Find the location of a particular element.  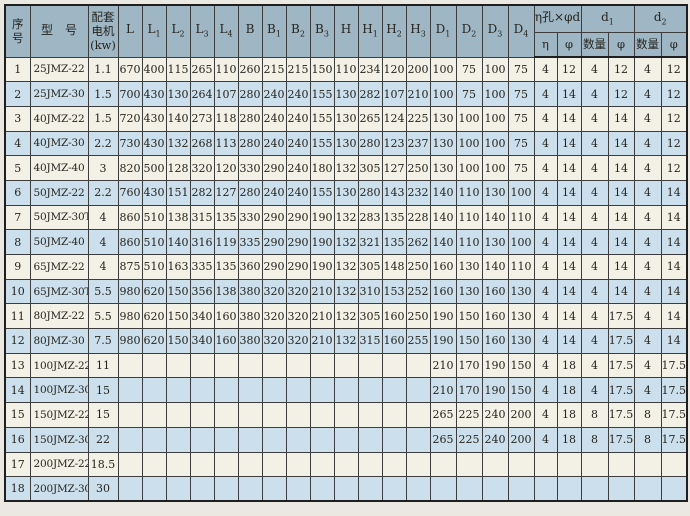

cell-motor-kw: 1.1 is located at coordinates (103, 69).